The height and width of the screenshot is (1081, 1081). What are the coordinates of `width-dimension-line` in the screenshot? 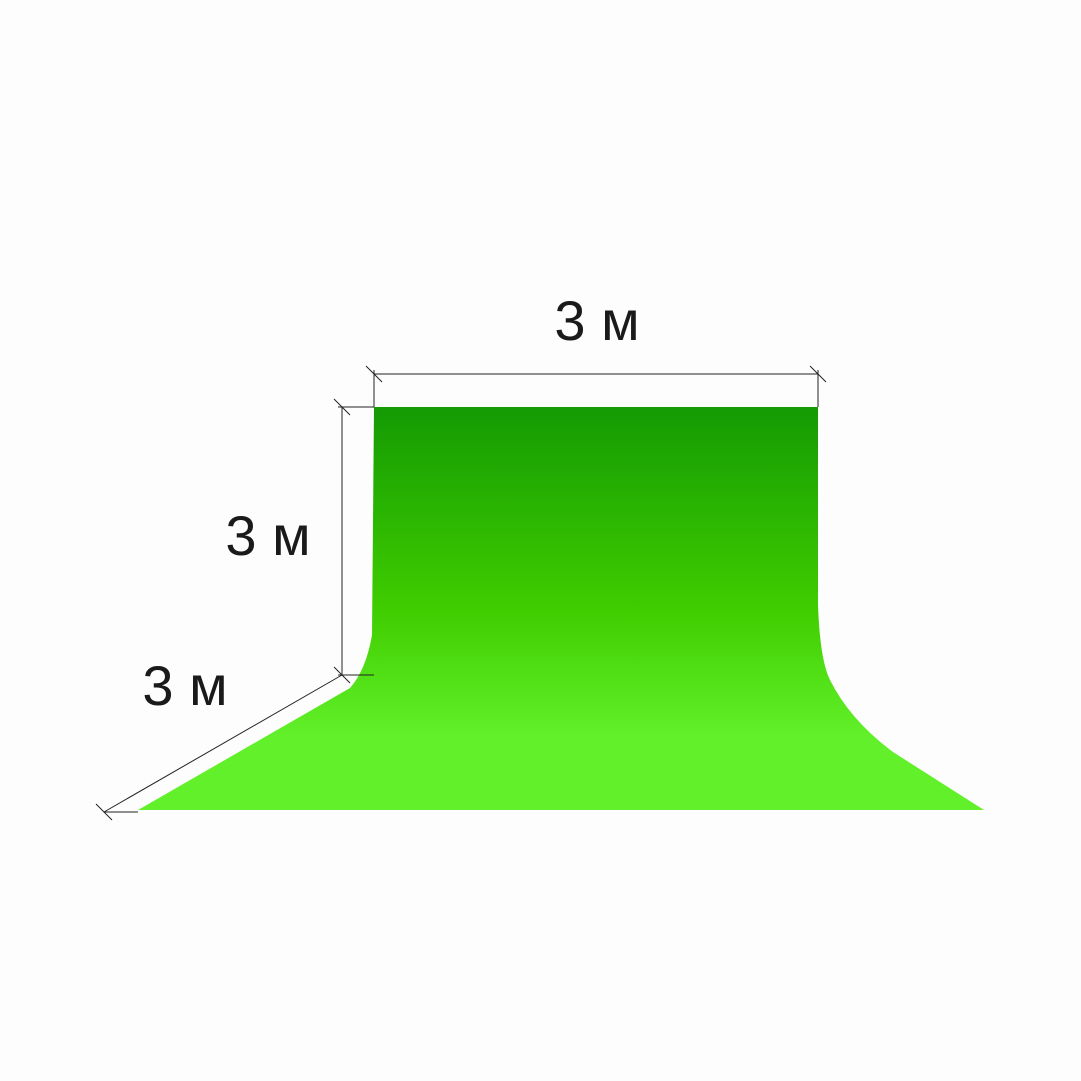 It's located at (596, 386).